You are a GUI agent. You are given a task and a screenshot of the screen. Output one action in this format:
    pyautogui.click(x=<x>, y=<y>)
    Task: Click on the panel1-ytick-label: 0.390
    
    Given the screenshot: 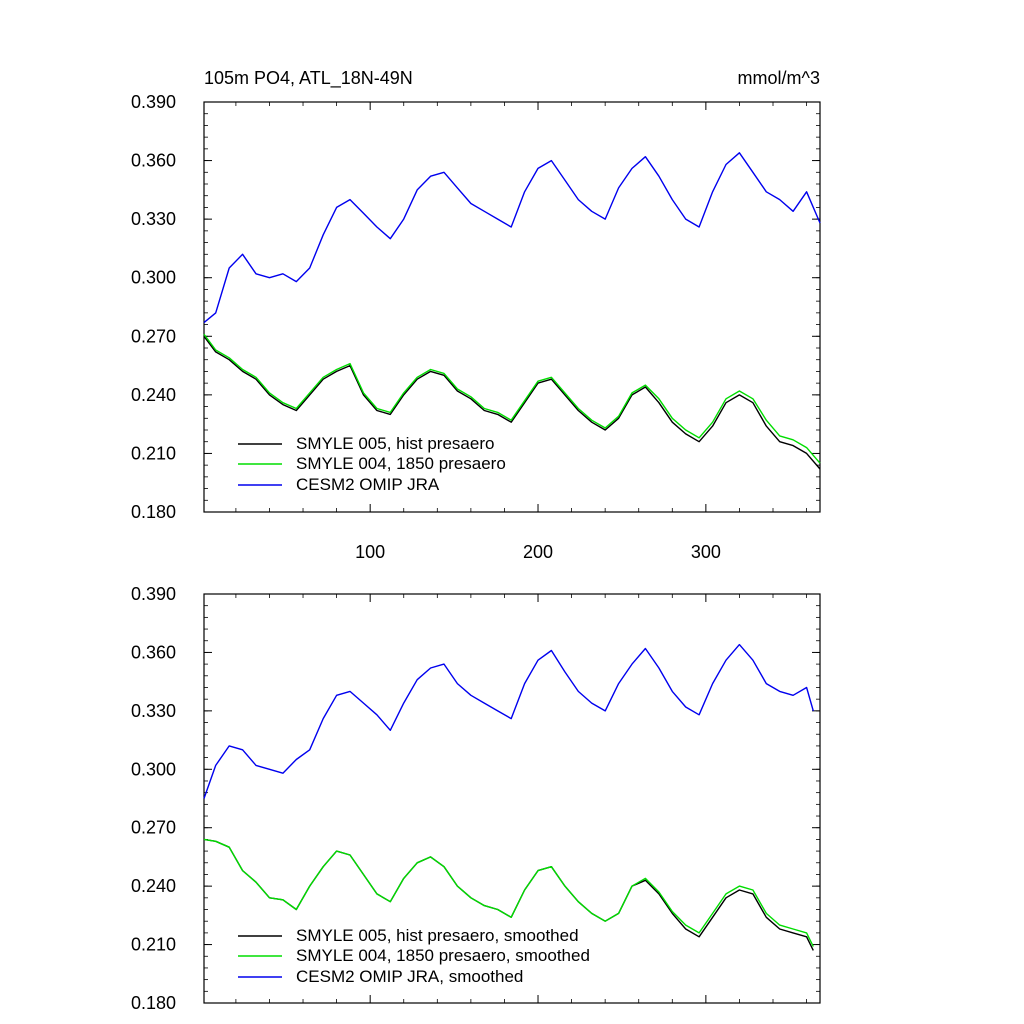 What is the action you would take?
    pyautogui.click(x=153, y=102)
    